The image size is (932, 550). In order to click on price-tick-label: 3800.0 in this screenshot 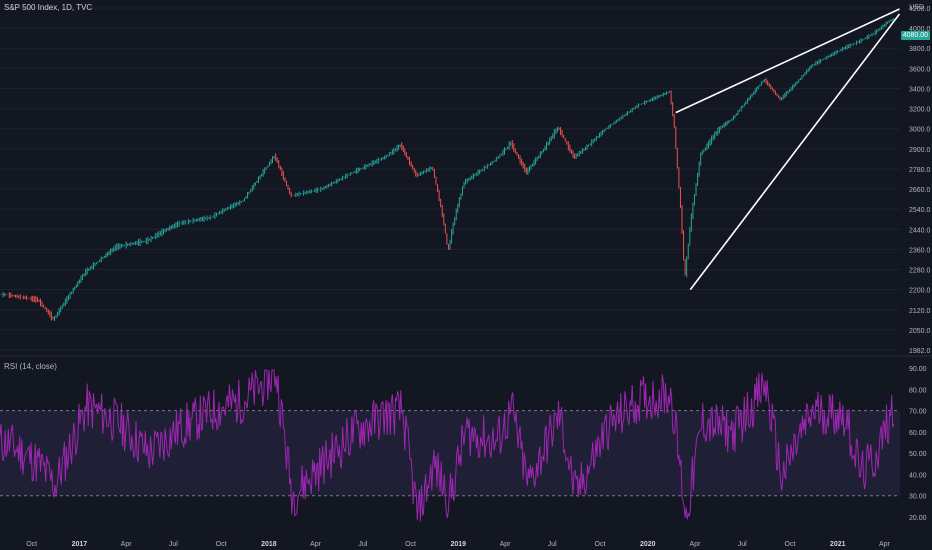, I will do `click(920, 49)`.